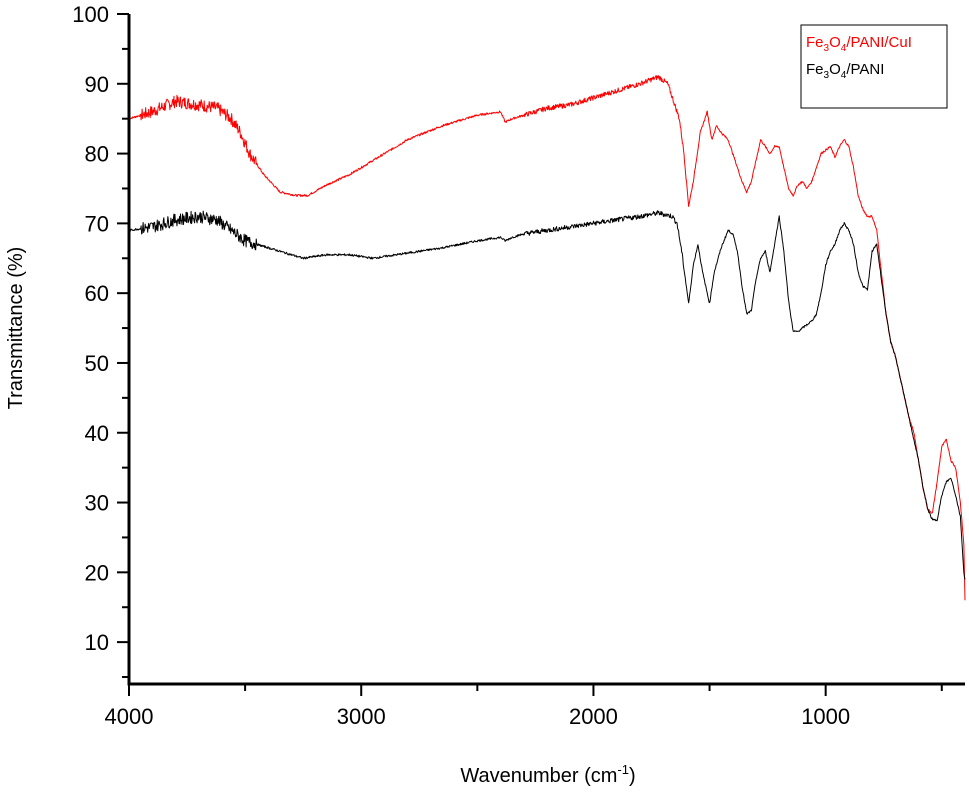 The height and width of the screenshot is (793, 969). I want to click on legend: Fe3O4/PANI/CuI Fe3O4/PANI, so click(874, 66).